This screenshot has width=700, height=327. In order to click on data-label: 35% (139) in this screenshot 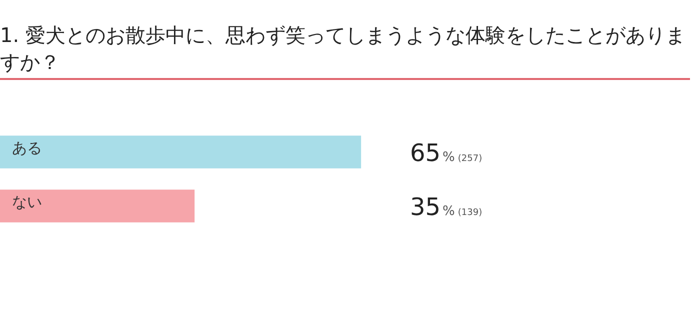, I will do `click(446, 207)`.